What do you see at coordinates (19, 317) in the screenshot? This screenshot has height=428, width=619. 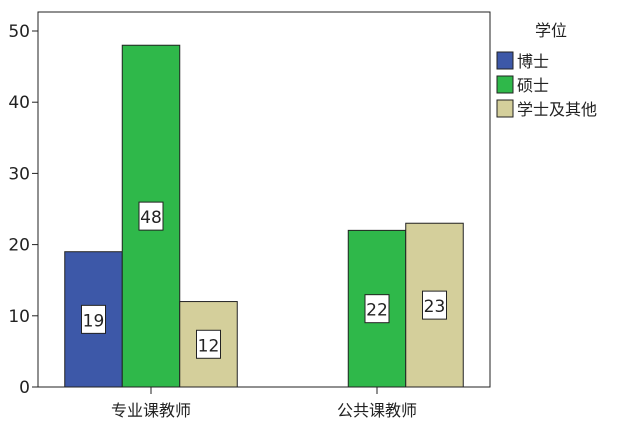 I see `y-tick-label: 10` at bounding box center [19, 317].